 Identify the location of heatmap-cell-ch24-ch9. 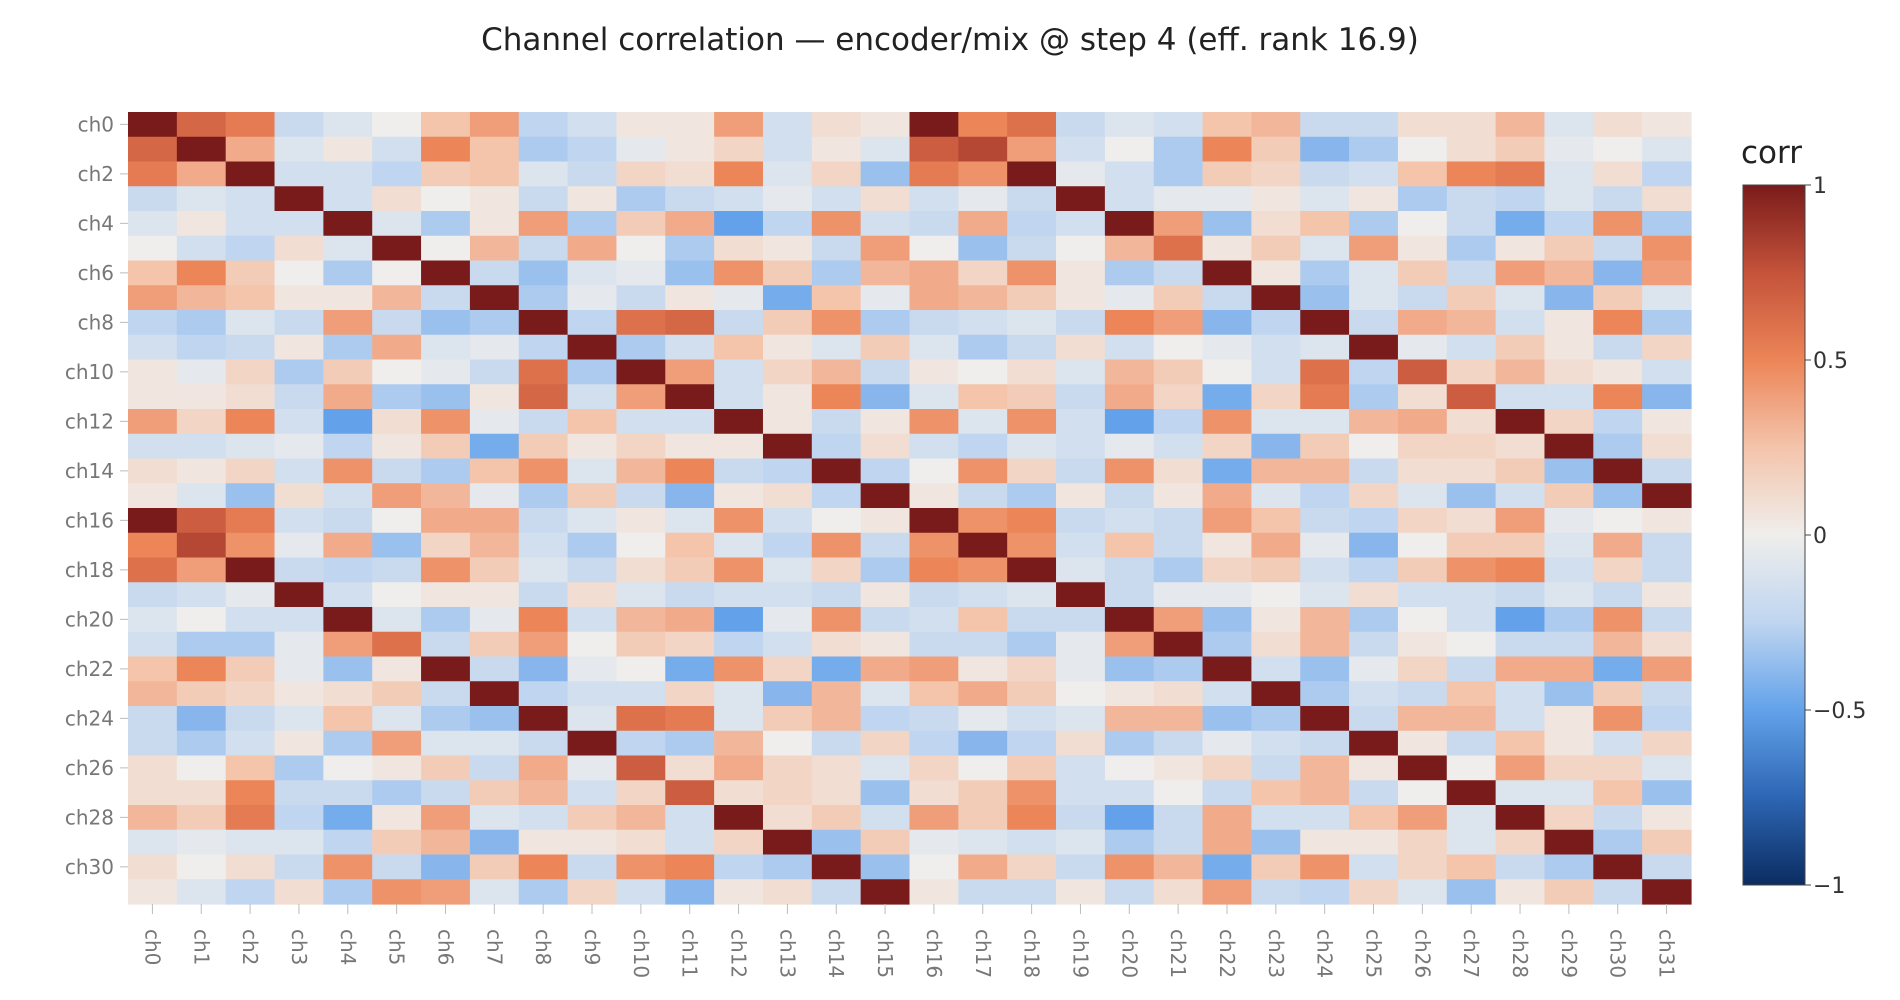
(592, 719).